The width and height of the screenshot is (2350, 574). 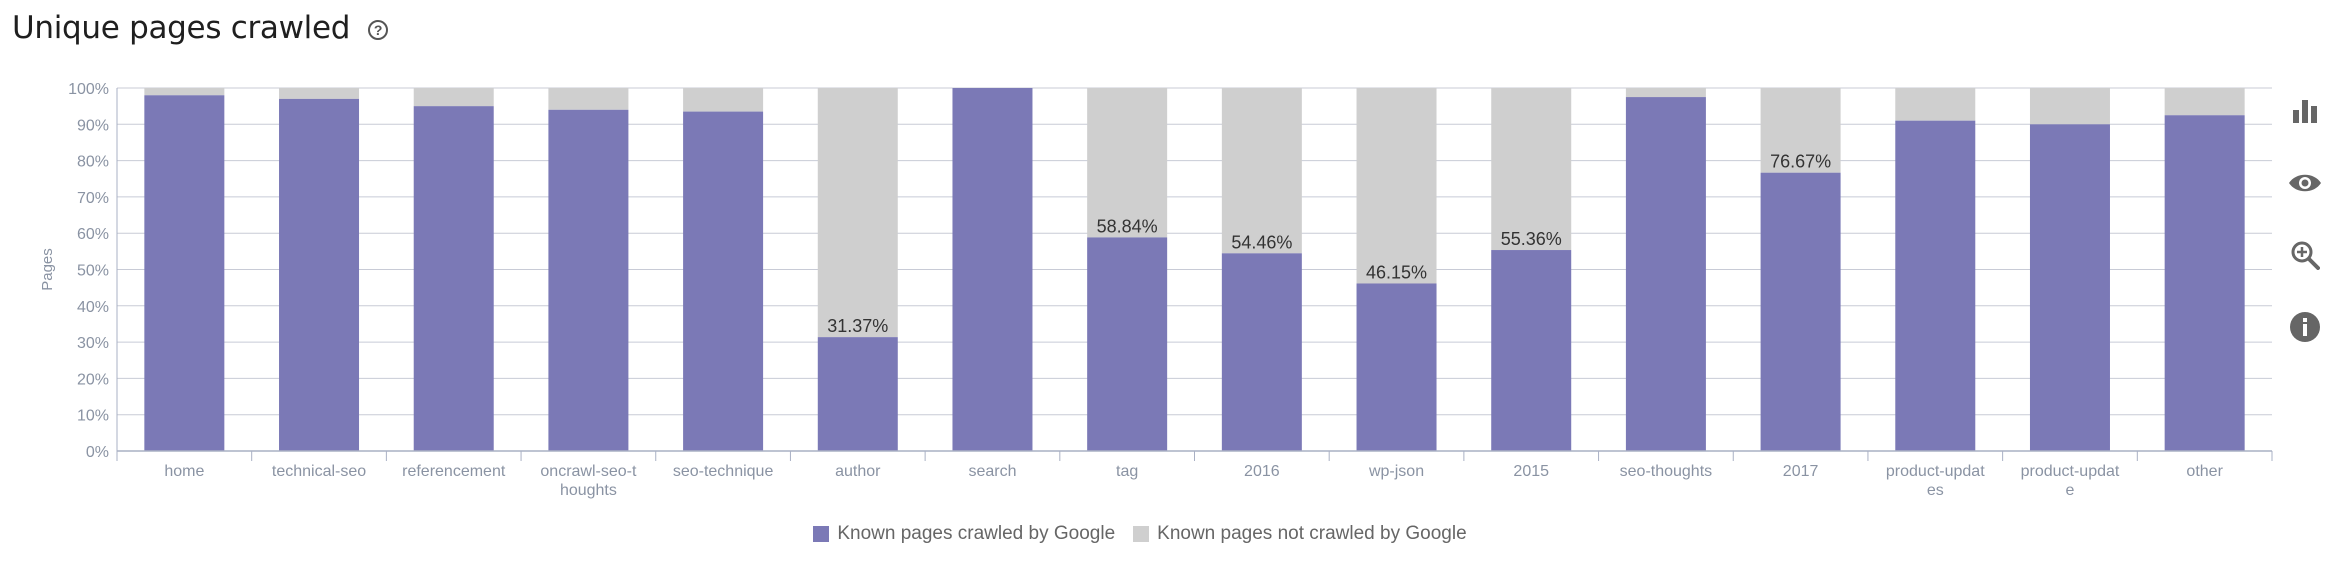 What do you see at coordinates (1127, 226) in the screenshot?
I see `data-label-7: 58.84%` at bounding box center [1127, 226].